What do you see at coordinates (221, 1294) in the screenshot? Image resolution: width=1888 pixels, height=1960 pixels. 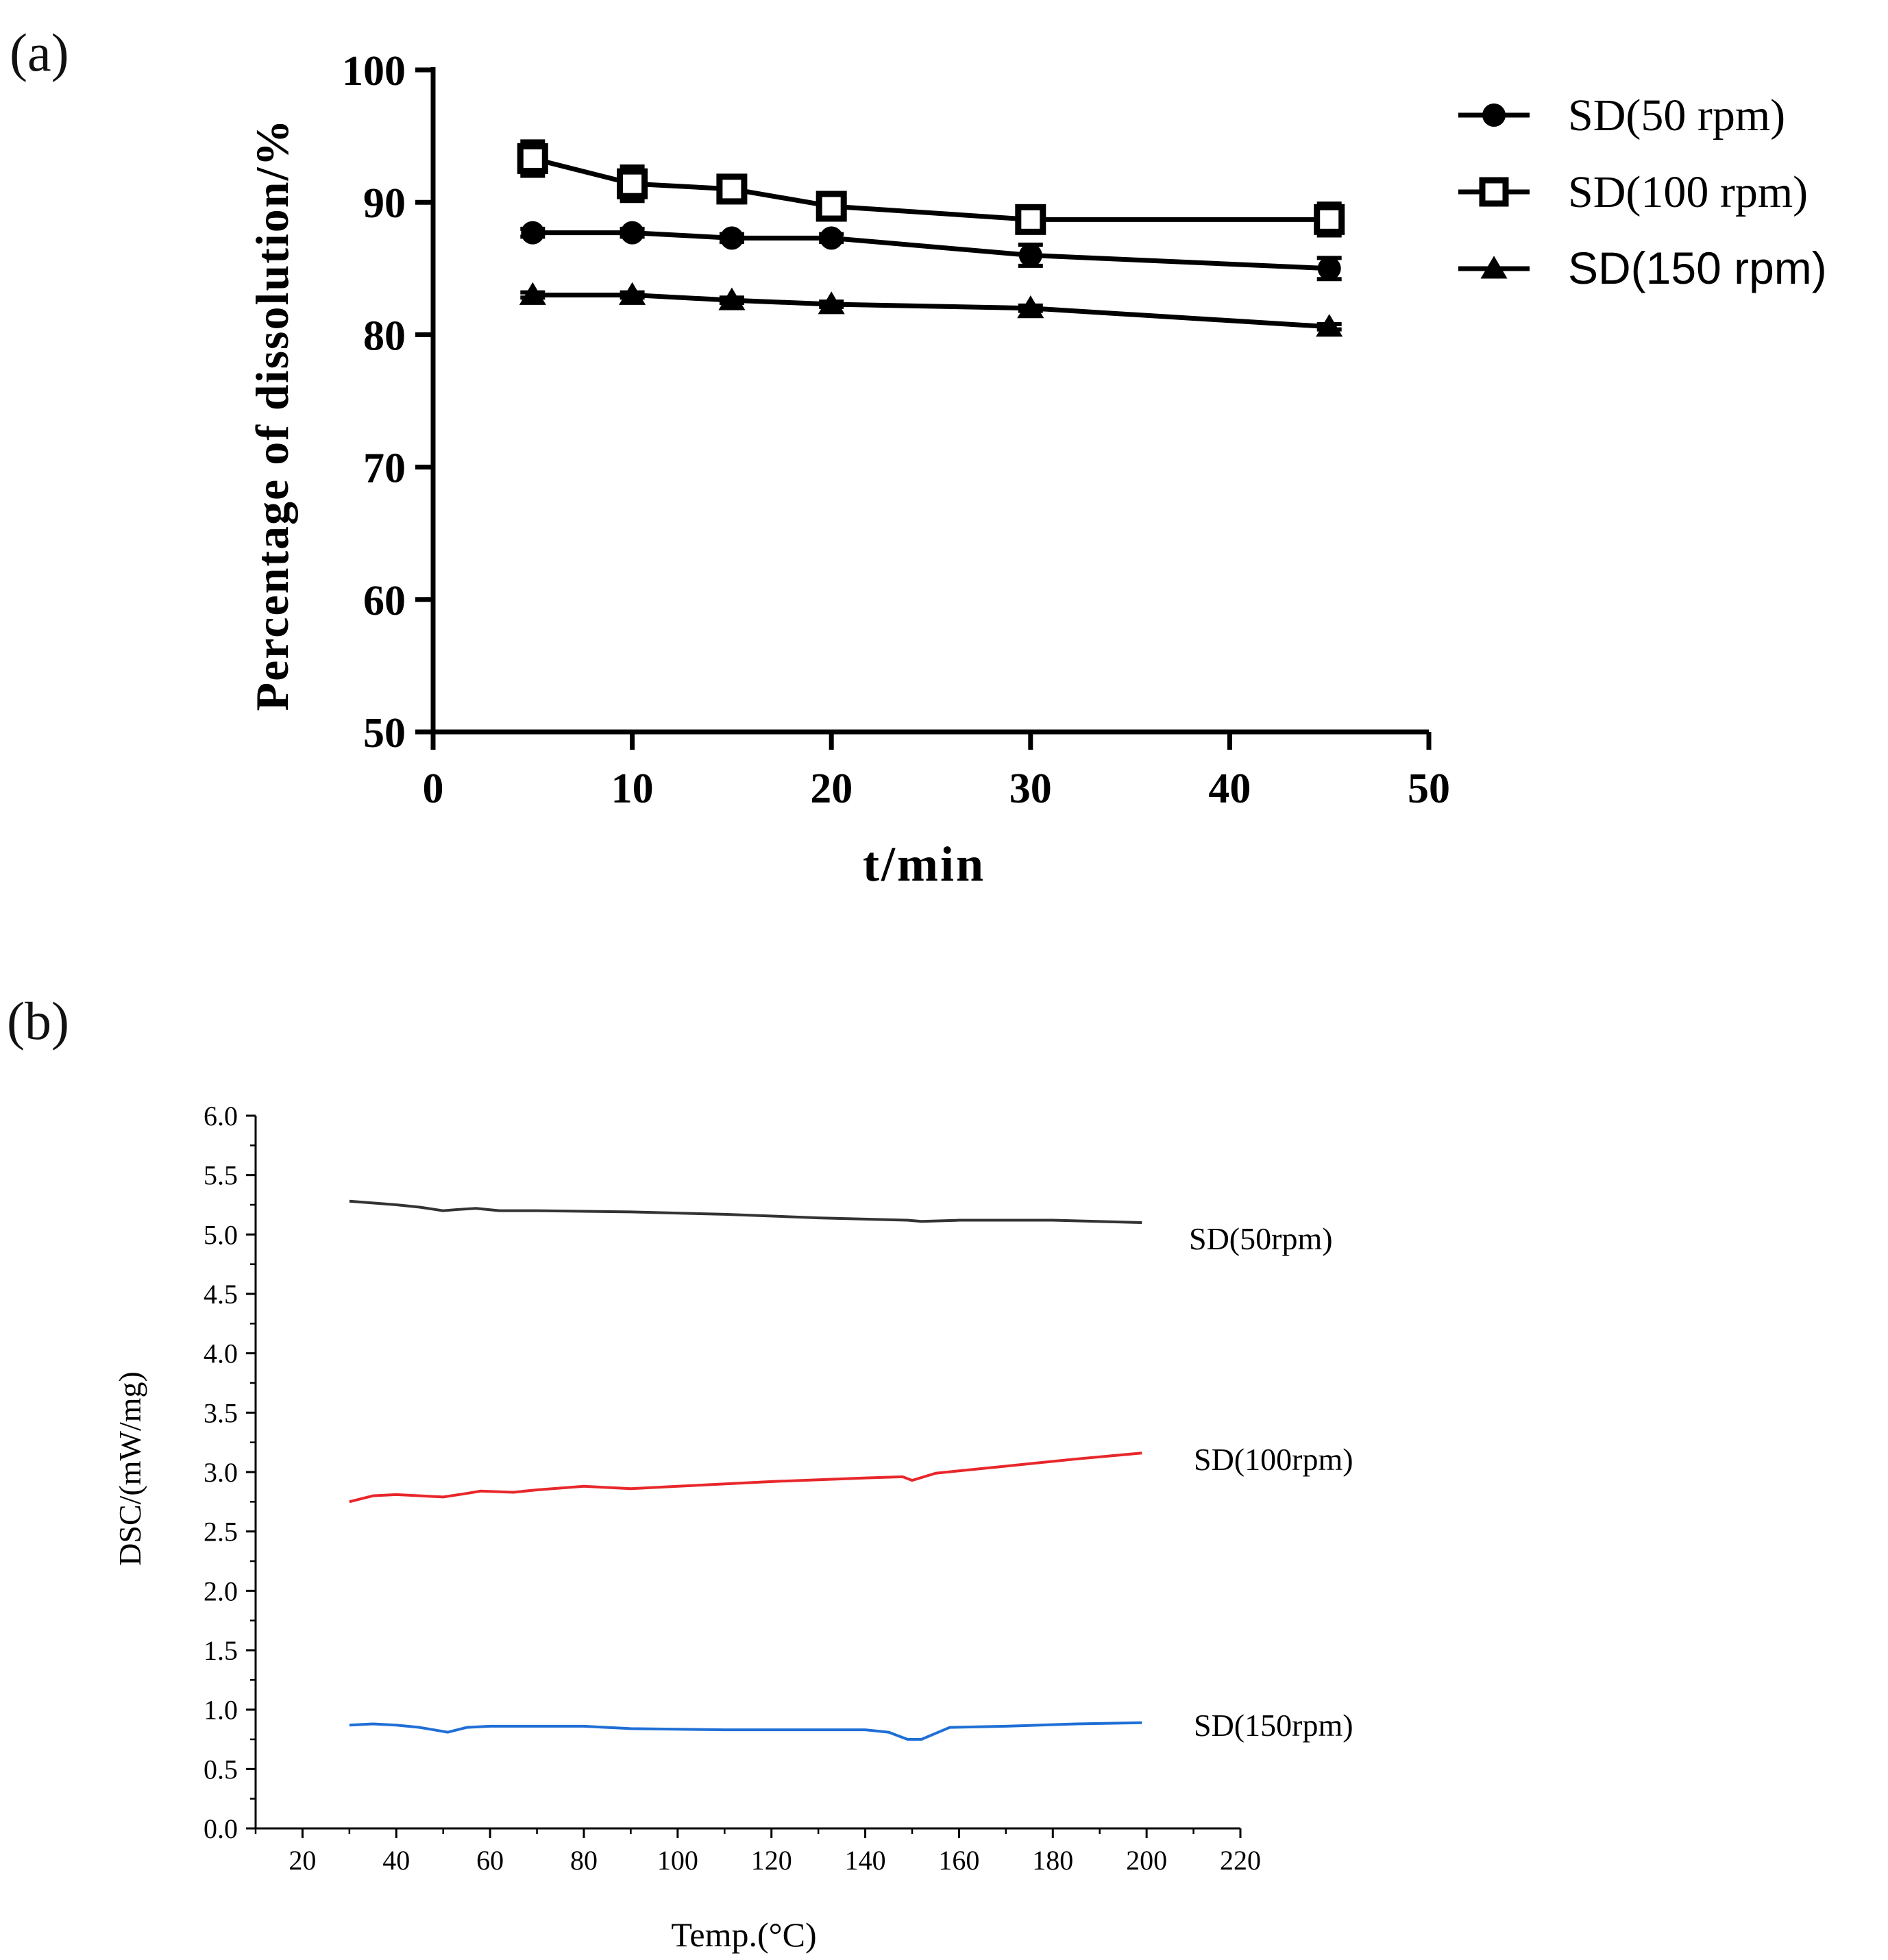 I see `y-tick-label: 4.5` at bounding box center [221, 1294].